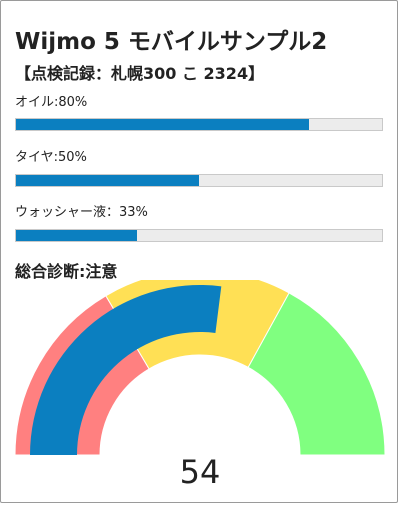 This screenshot has width=400, height=505. Describe the element at coordinates (51, 102) in the screenshot. I see `oil-meter-label: オイル:80%` at that location.